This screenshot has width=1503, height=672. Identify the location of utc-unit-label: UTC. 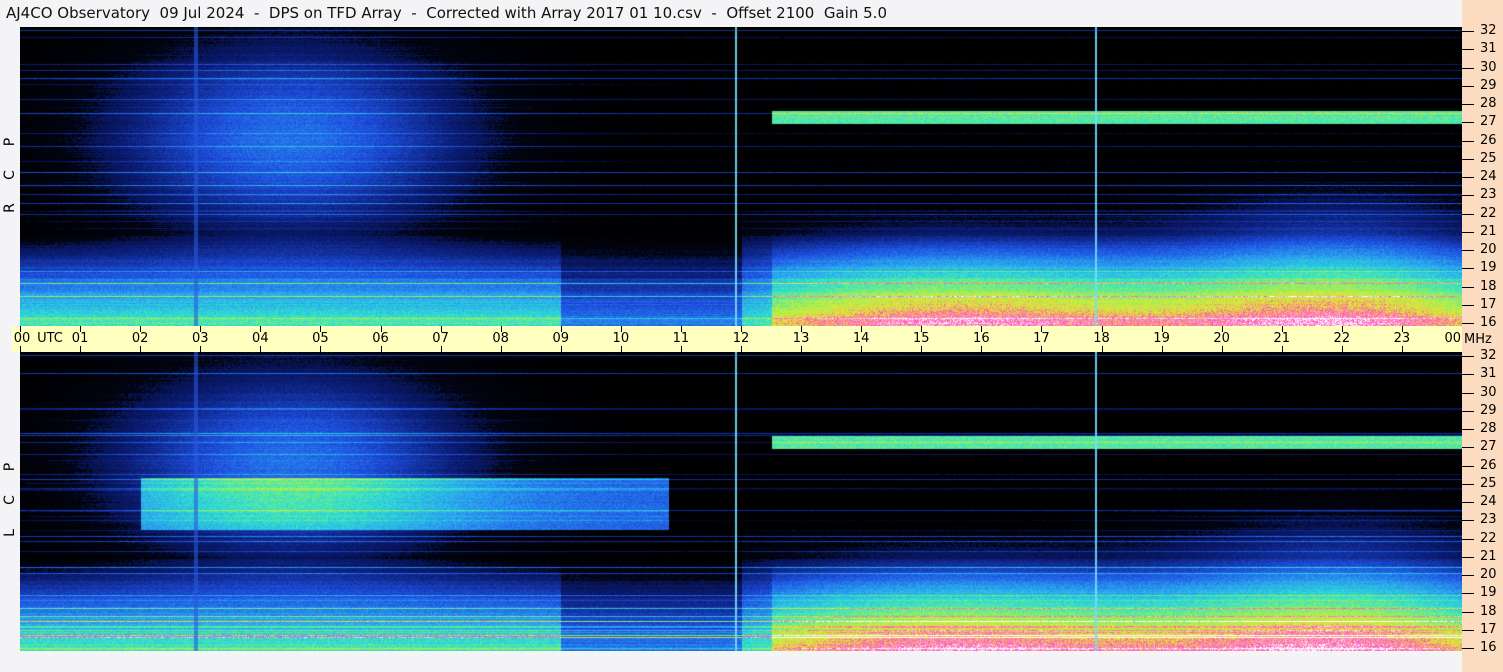
(50, 338).